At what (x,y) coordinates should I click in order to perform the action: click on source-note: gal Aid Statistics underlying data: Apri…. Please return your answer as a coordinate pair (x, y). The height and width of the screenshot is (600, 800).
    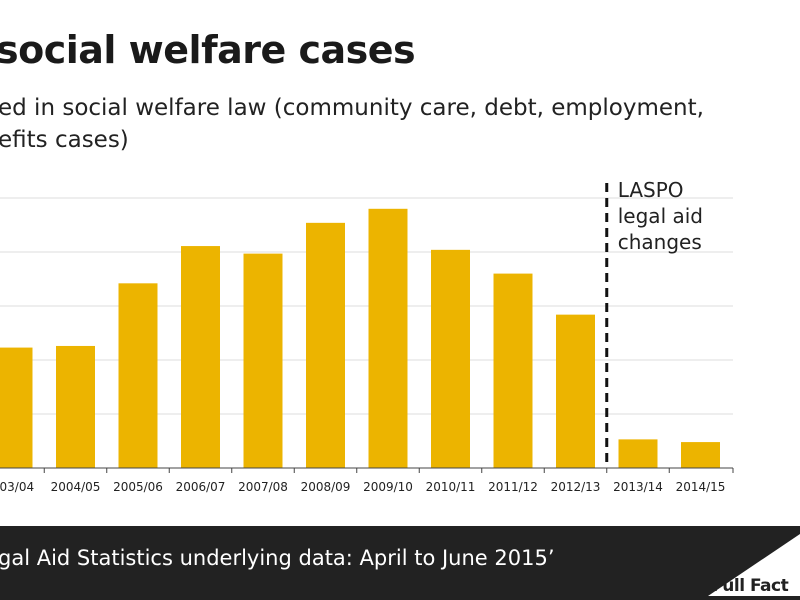
    Looking at the image, I should click on (277, 558).